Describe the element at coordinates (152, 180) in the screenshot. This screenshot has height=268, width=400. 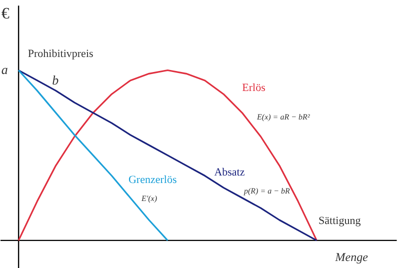
I see `series-label: Grenzerlös` at that location.